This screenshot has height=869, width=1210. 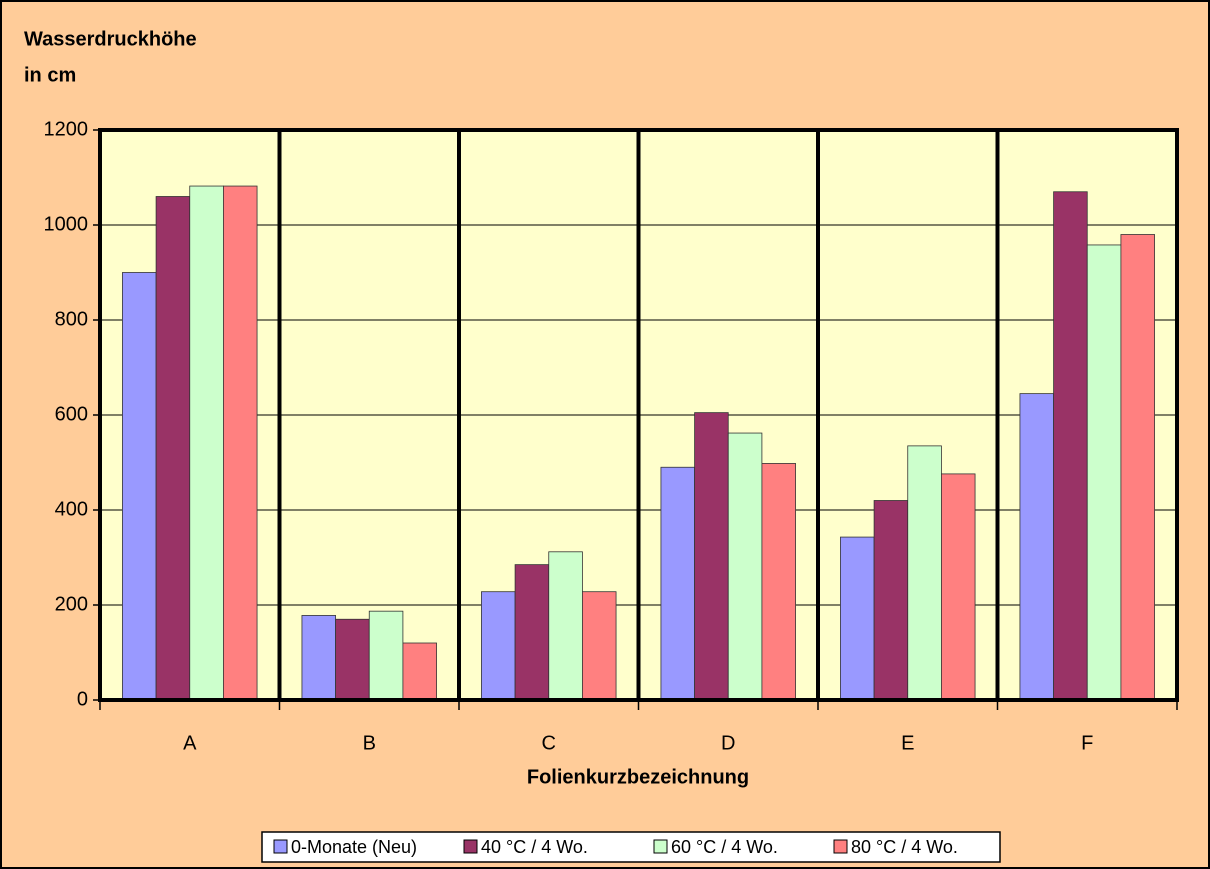 I want to click on legend-label: 40 °C / 4 Wo., so click(x=534, y=847).